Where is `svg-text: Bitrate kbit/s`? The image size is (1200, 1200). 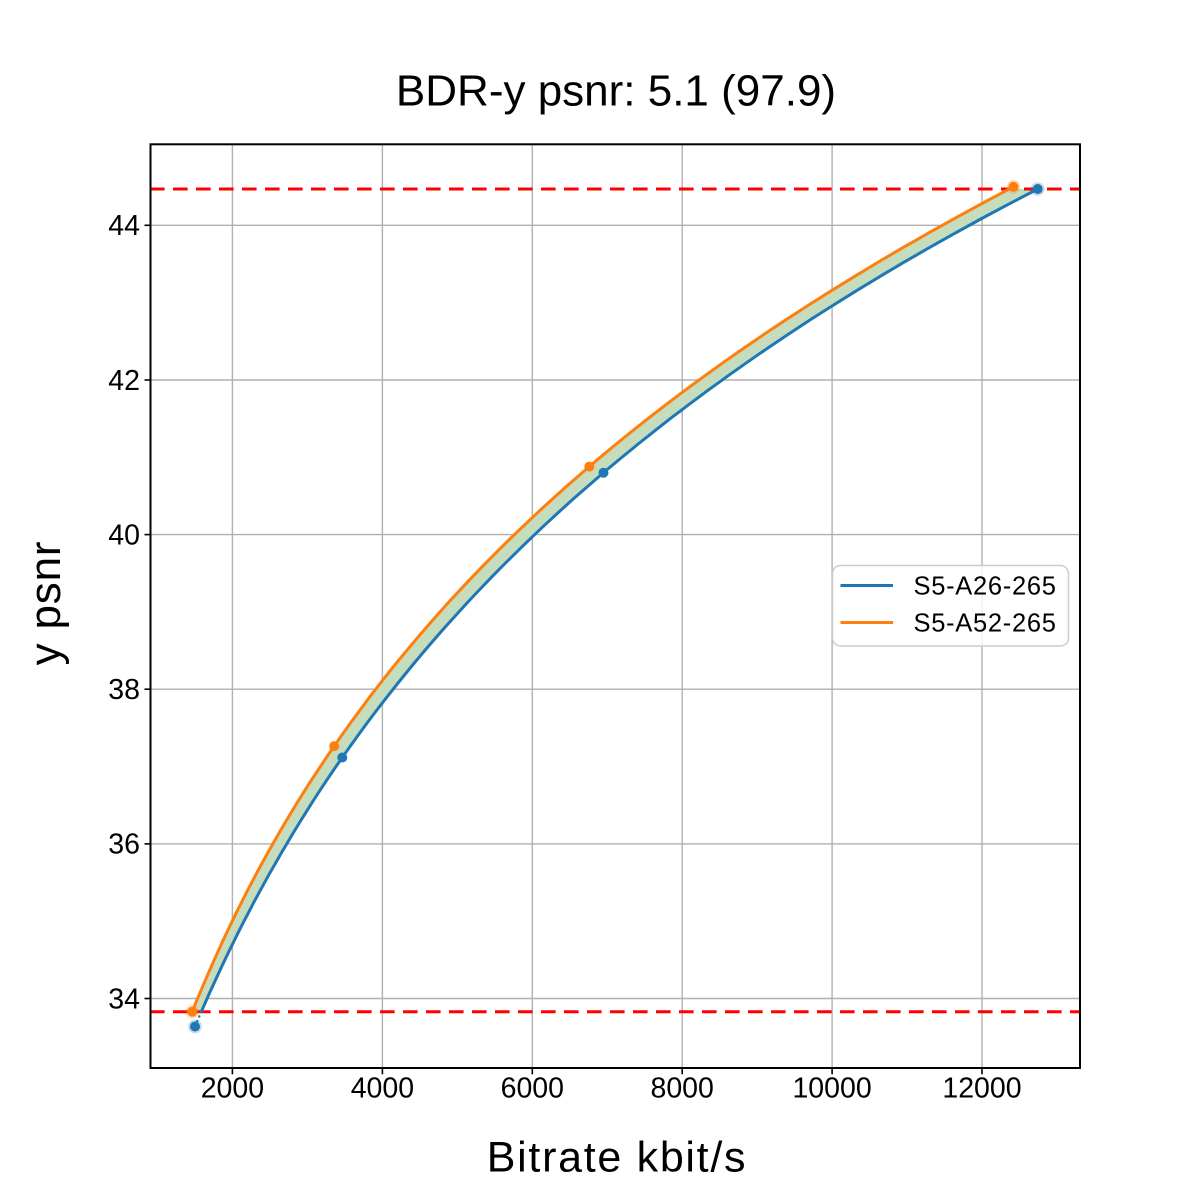 svg-text: Bitrate kbit/s is located at coordinates (617, 1158).